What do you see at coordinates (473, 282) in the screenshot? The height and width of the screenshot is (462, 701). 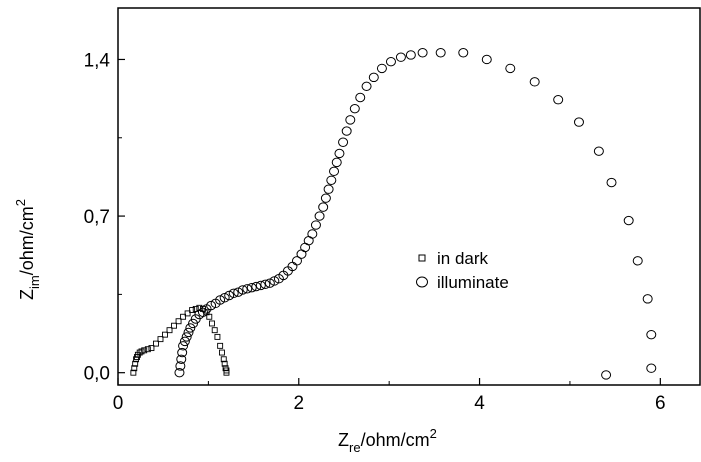 I see `legend-label-illuminate: illuminate` at bounding box center [473, 282].